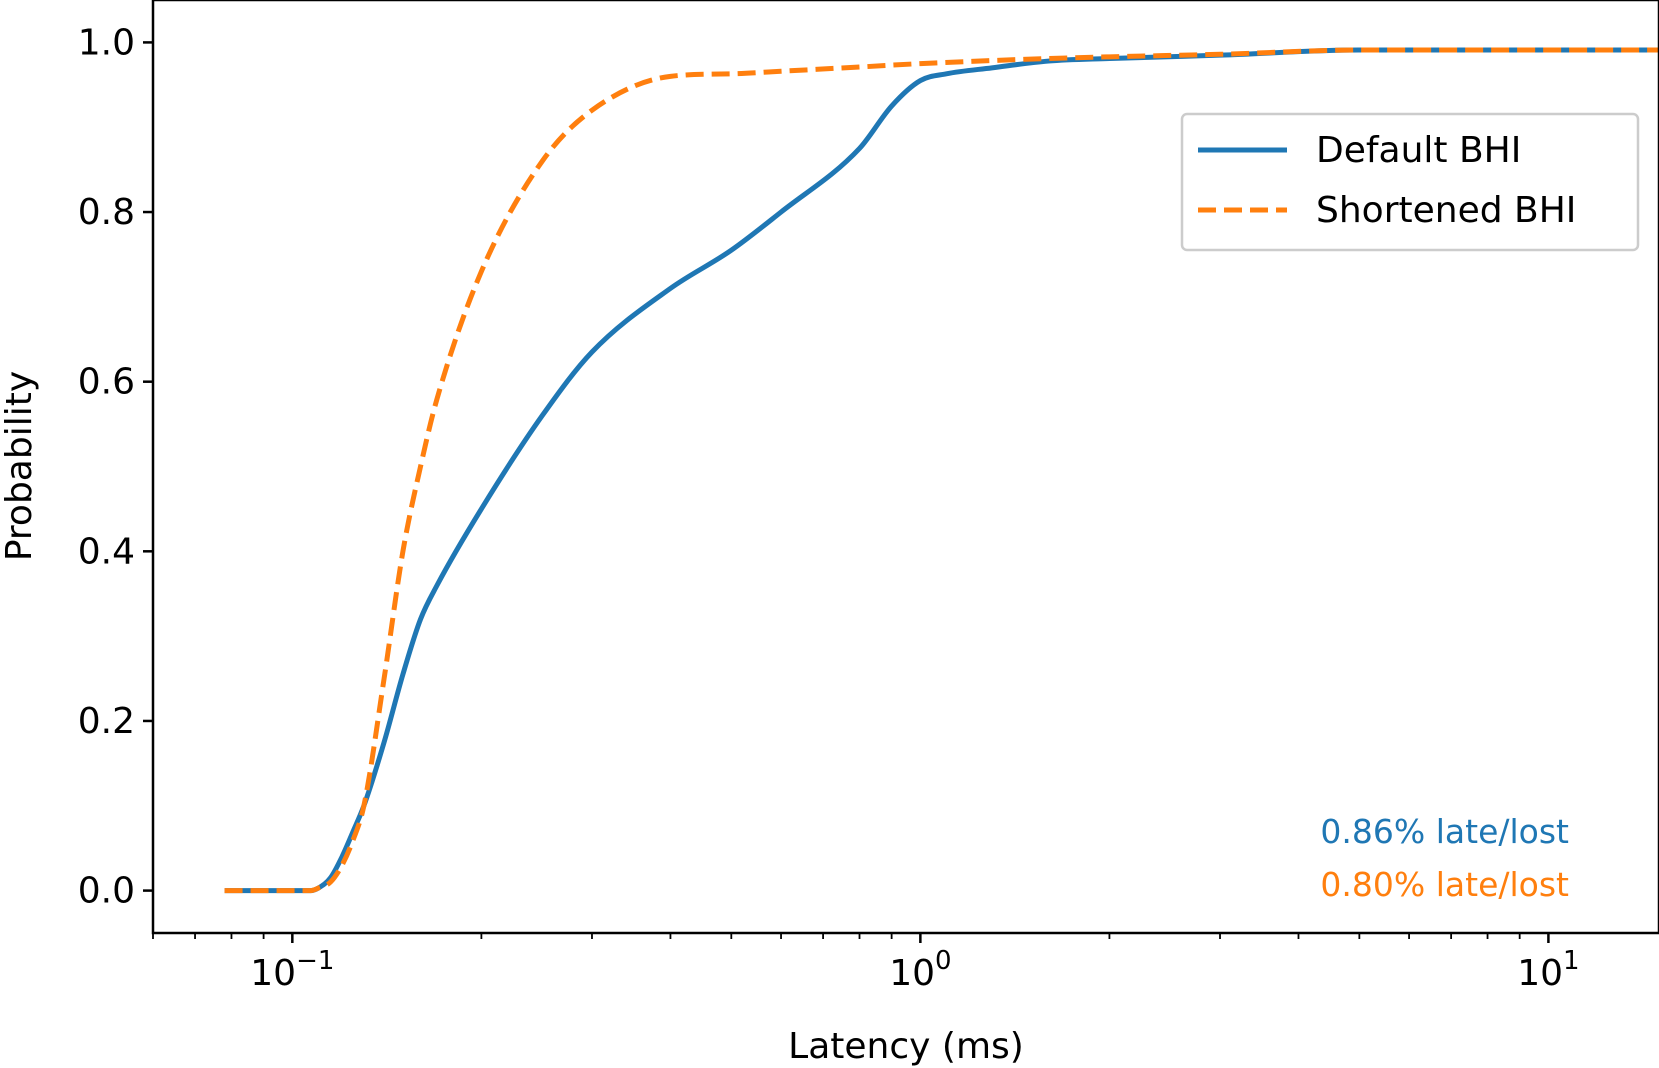 Image resolution: width=1659 pixels, height=1068 pixels. What do you see at coordinates (106, 42) in the screenshot?
I see `y-tick-label: 1.0` at bounding box center [106, 42].